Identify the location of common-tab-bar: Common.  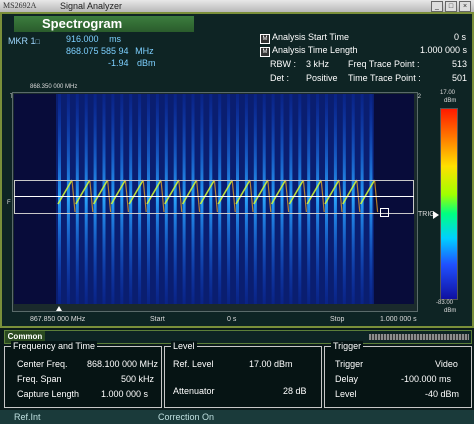
(238, 337).